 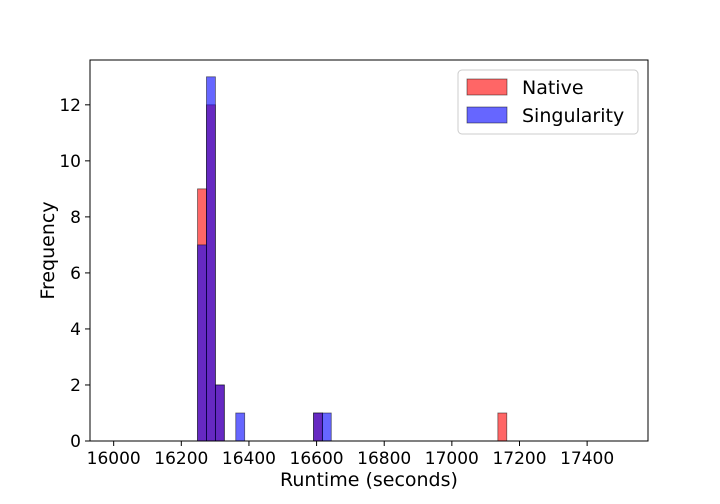 I want to click on legend-label-native: Native, so click(x=553, y=88).